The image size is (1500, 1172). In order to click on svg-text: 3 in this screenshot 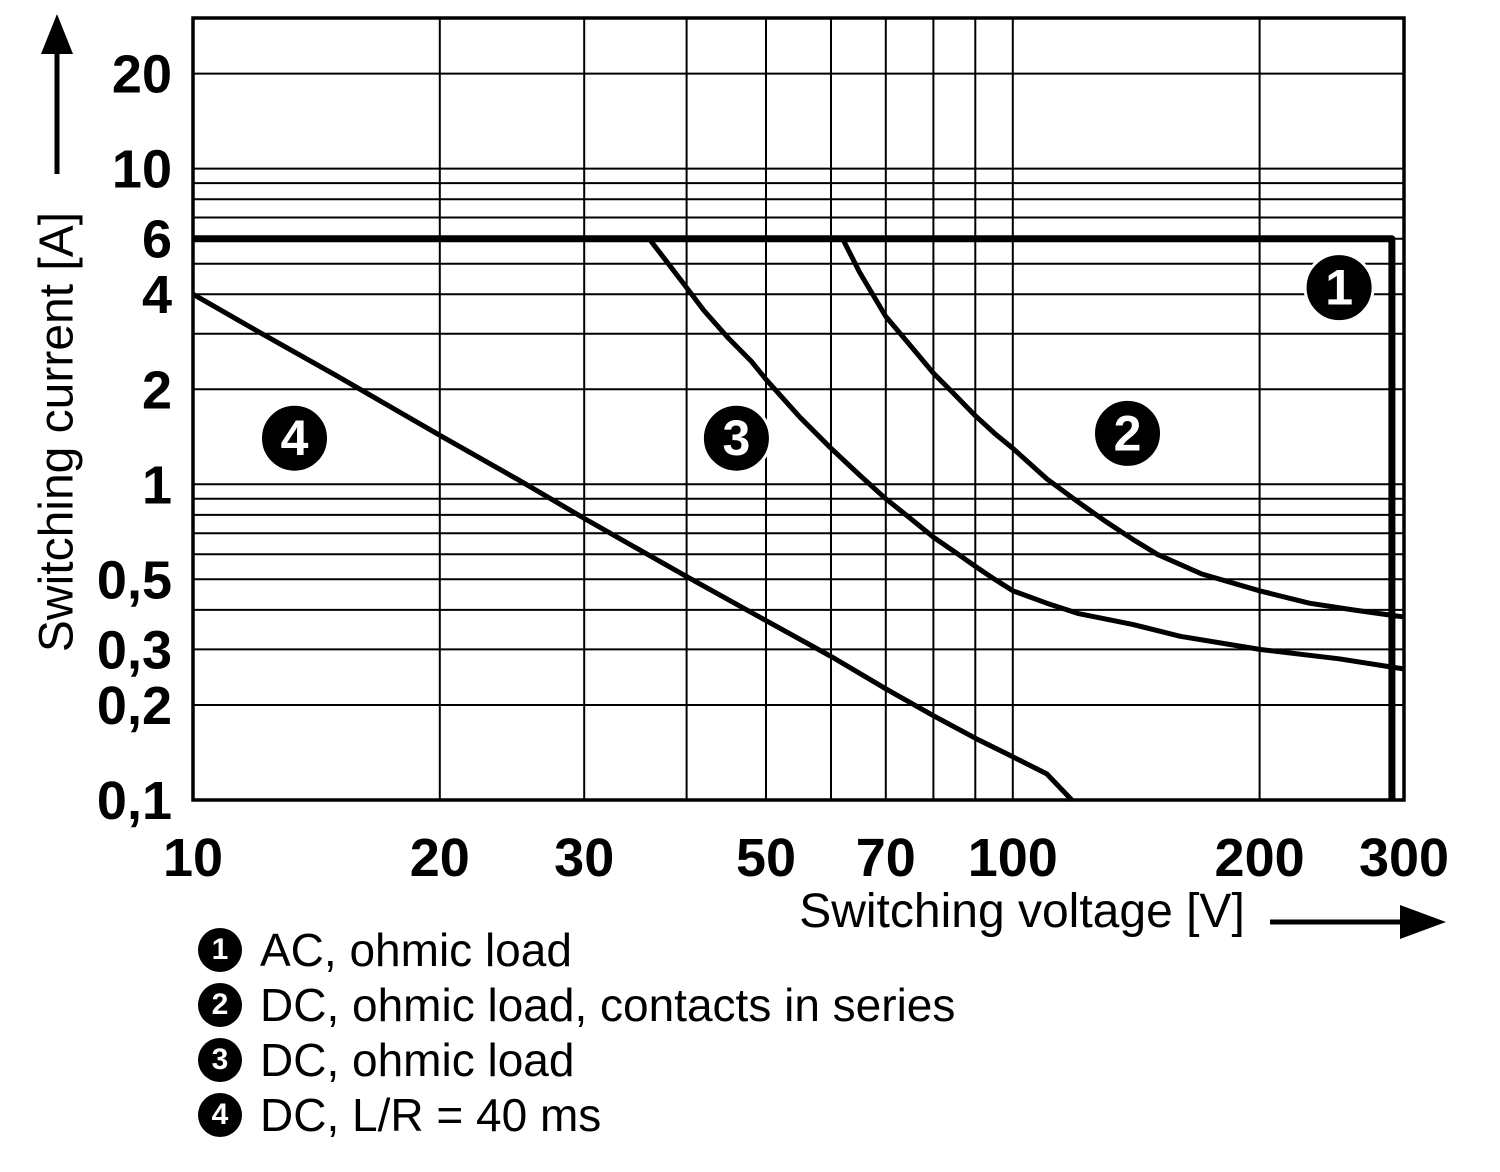, I will do `click(736, 438)`.